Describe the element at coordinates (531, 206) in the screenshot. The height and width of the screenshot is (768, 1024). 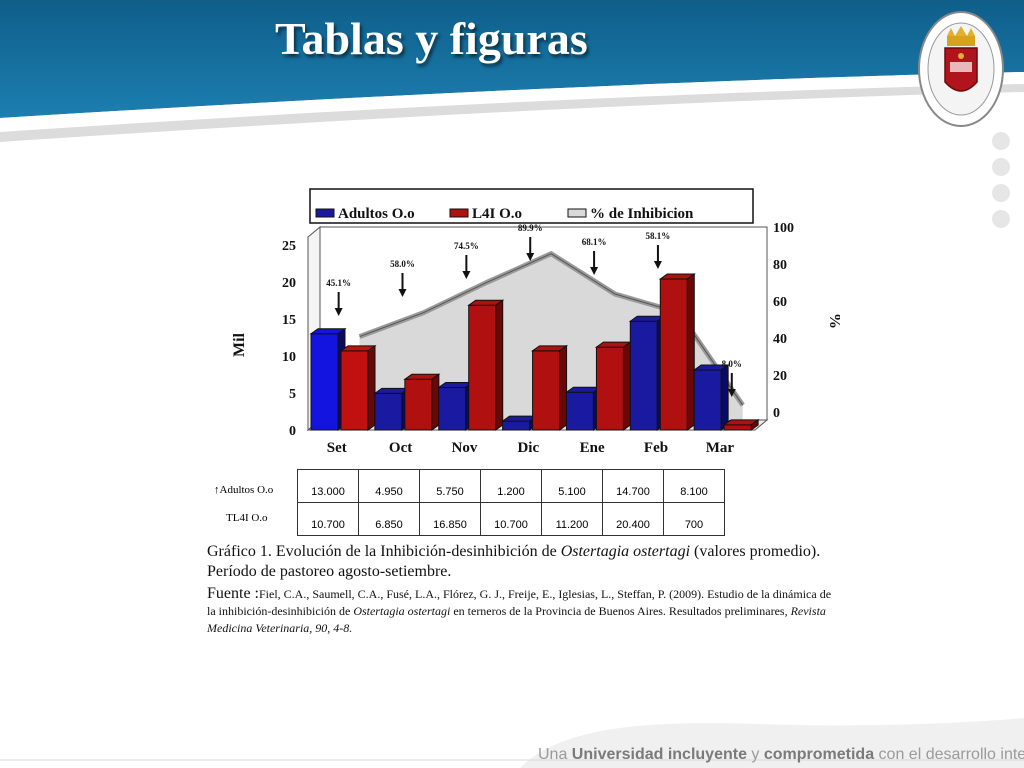
I see `legend-box` at that location.